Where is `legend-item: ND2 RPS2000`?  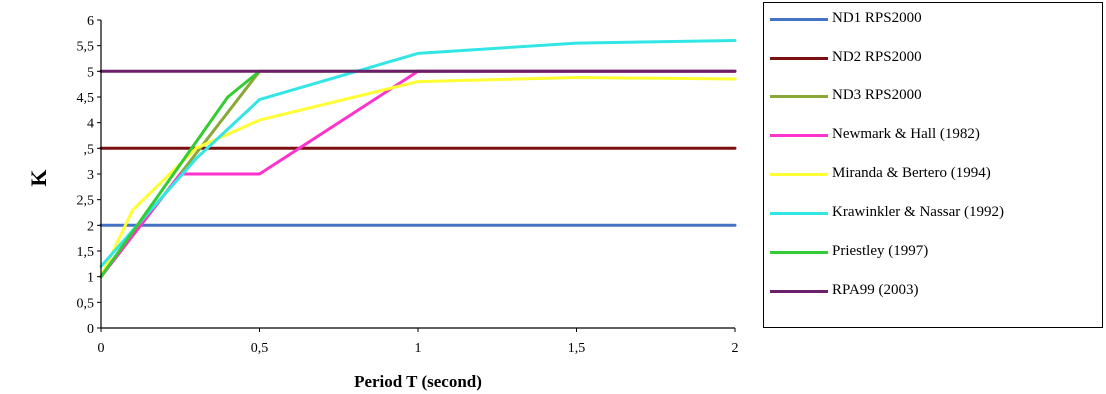 legend-item: ND2 RPS2000 is located at coordinates (935, 57).